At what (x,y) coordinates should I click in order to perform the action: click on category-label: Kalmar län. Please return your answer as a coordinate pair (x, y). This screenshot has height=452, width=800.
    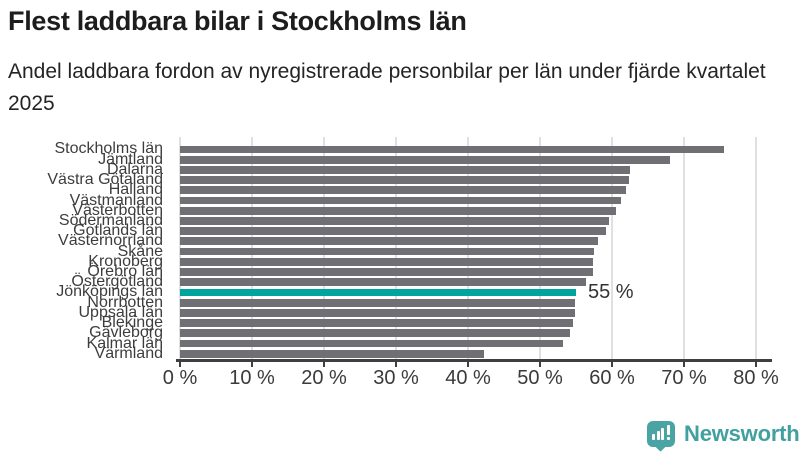
    Looking at the image, I should click on (124, 343).